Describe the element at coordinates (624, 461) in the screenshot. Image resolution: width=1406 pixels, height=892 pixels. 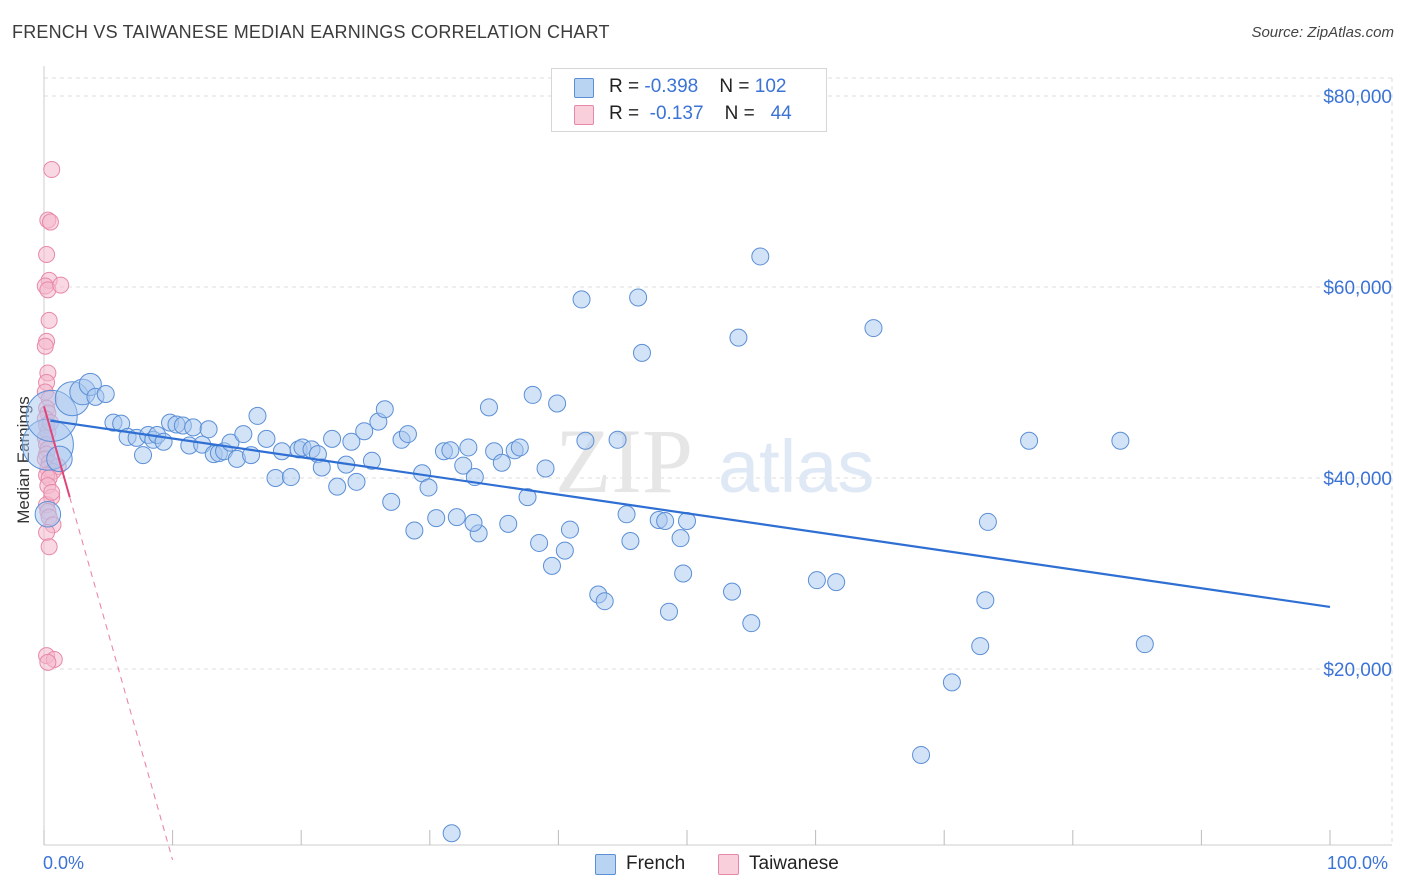
I see `watermark-zip: ZIP` at that location.